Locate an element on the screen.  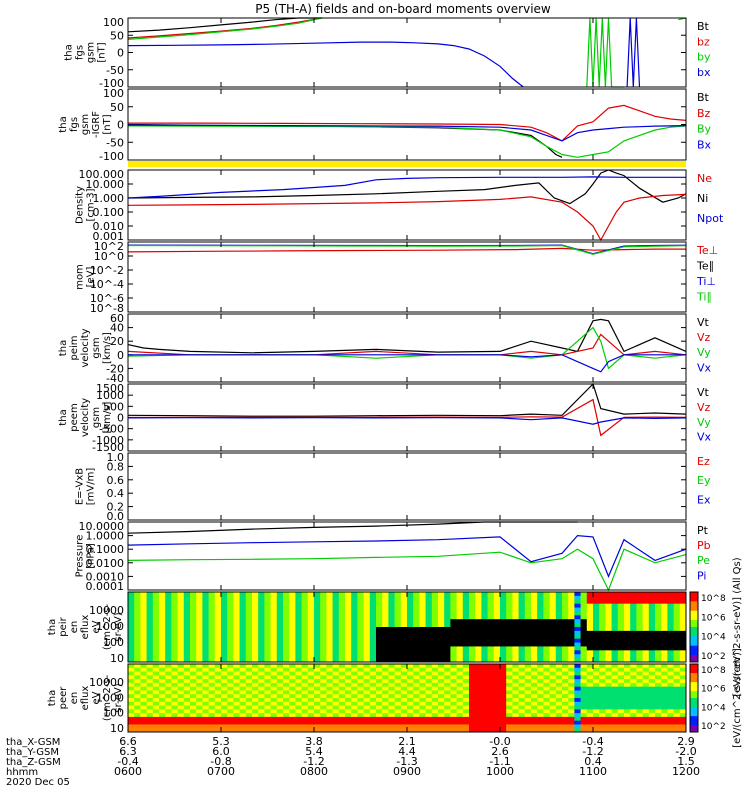
y-tick-label: -40 is located at coordinates (115, 378).